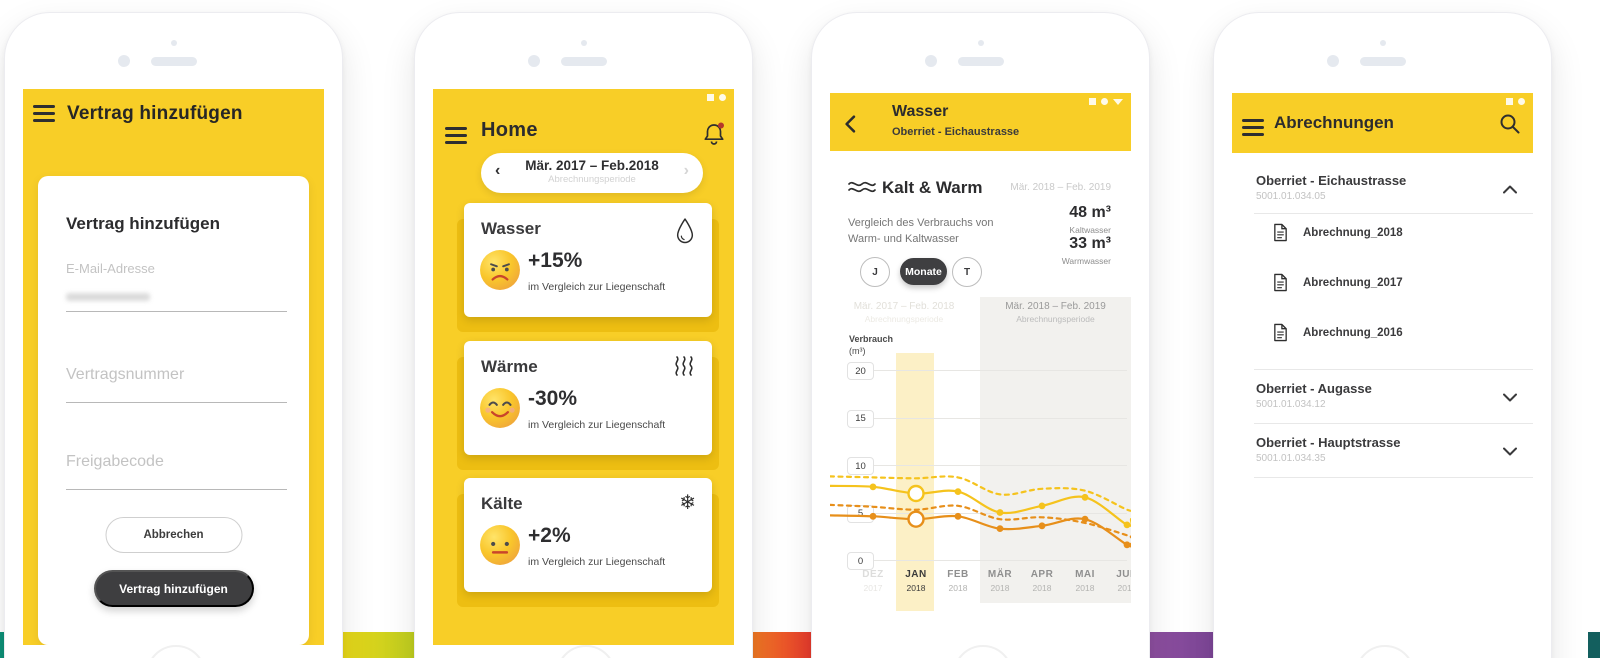 The width and height of the screenshot is (1600, 658). I want to click on next-period-chevron: ›, so click(686, 170).